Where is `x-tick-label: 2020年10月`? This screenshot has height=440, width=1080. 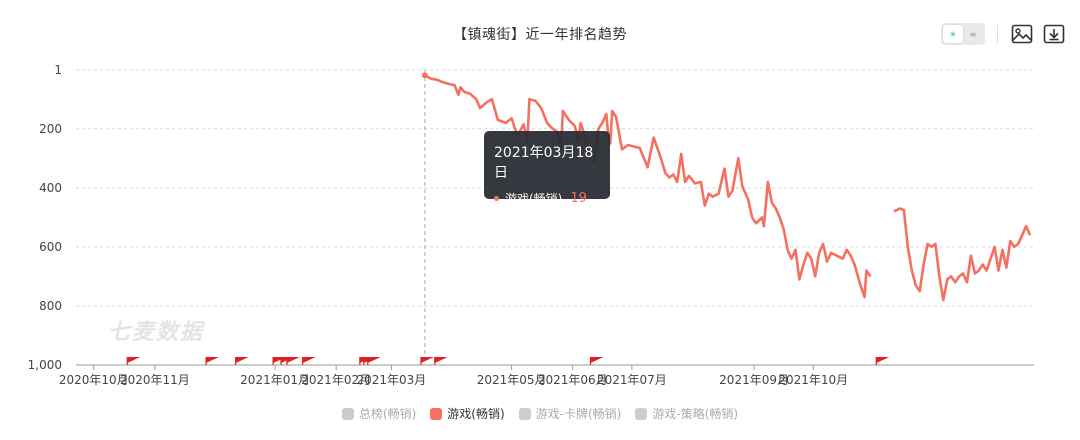 x-tick-label: 2020年10月 is located at coordinates (94, 380).